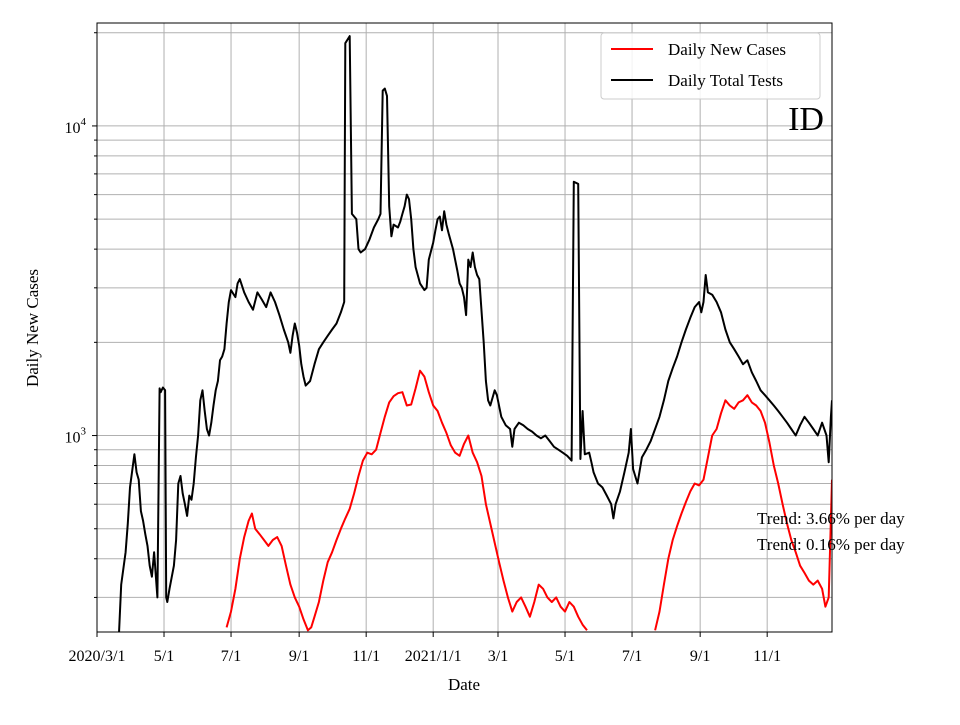  What do you see at coordinates (464, 684) in the screenshot?
I see `x-axis-title: Date` at bounding box center [464, 684].